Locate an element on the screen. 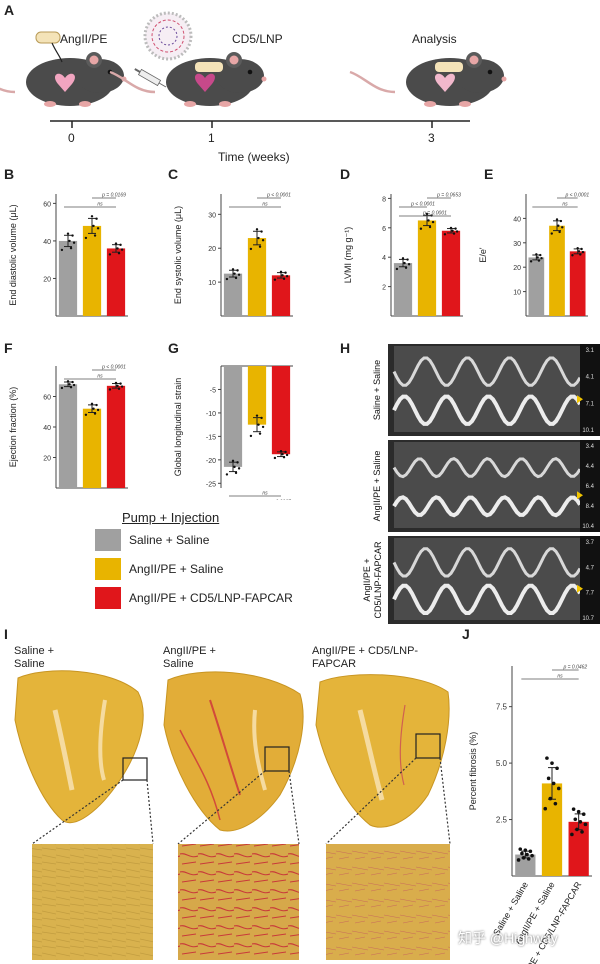  legend-item-saline: Saline + Saline is located at coordinates (210, 540).